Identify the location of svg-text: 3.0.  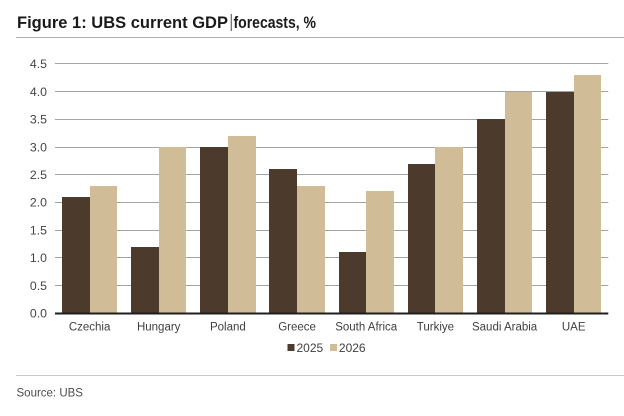
(38, 147).